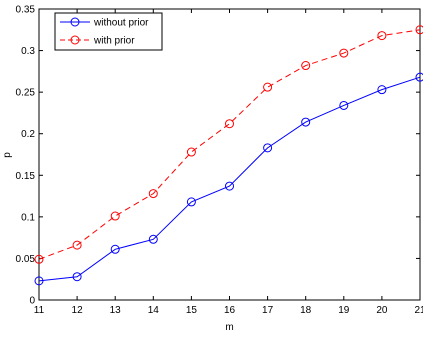 The image size is (423, 339). I want to click on x-tick-label: 12, so click(78, 310).